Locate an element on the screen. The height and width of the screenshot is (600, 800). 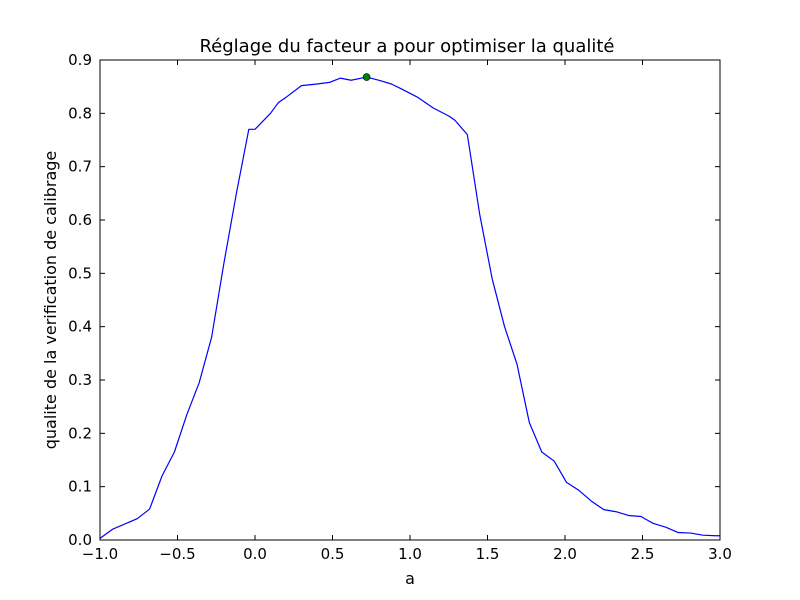
y-tick-label: 0.8 is located at coordinates (80, 113).